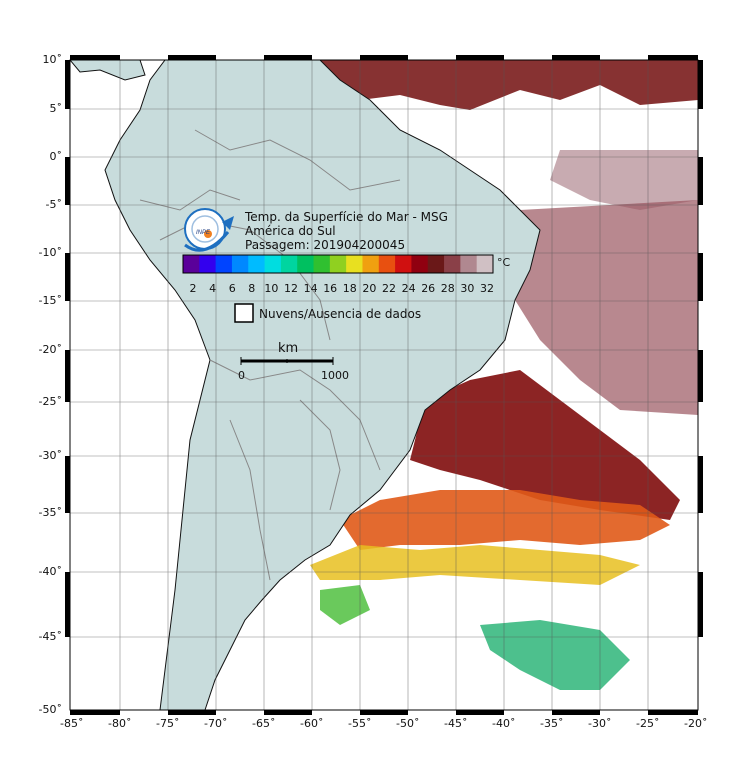 The height and width of the screenshot is (781, 741). What do you see at coordinates (346, 217) in the screenshot?
I see `map-title: Temp. da Superfície do Mar - MSG` at bounding box center [346, 217].